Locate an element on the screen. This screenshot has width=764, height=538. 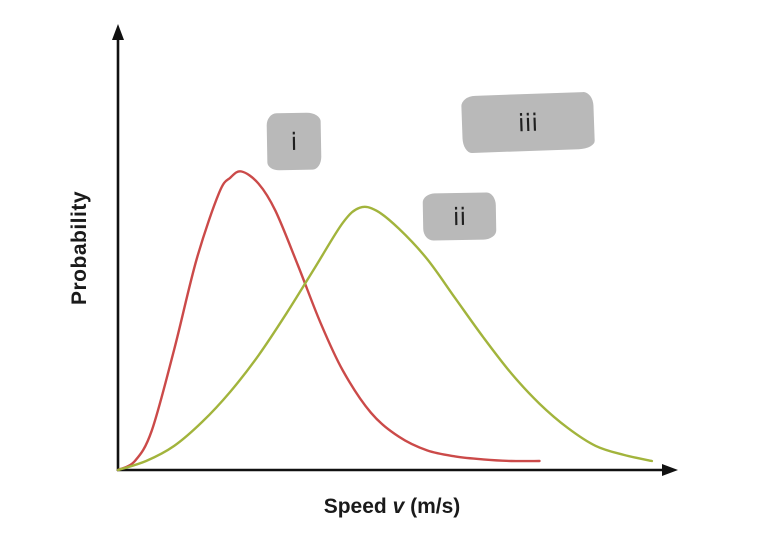
annotation-box-iii: iii is located at coordinates (528, 122).